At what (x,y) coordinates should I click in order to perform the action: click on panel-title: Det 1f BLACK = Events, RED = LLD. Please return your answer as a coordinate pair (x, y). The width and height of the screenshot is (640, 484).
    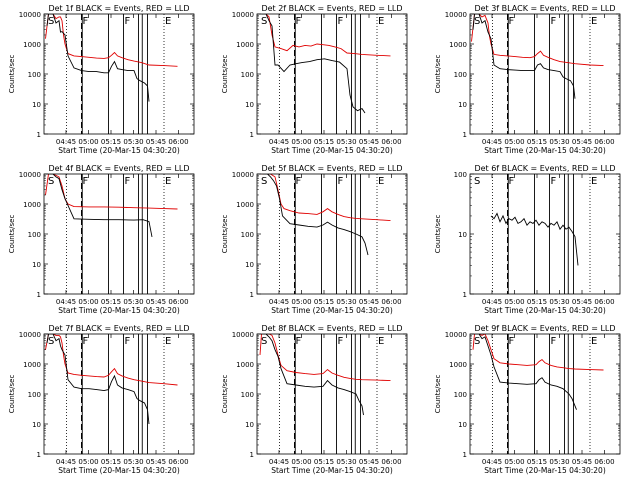
    Looking at the image, I should click on (118, 8).